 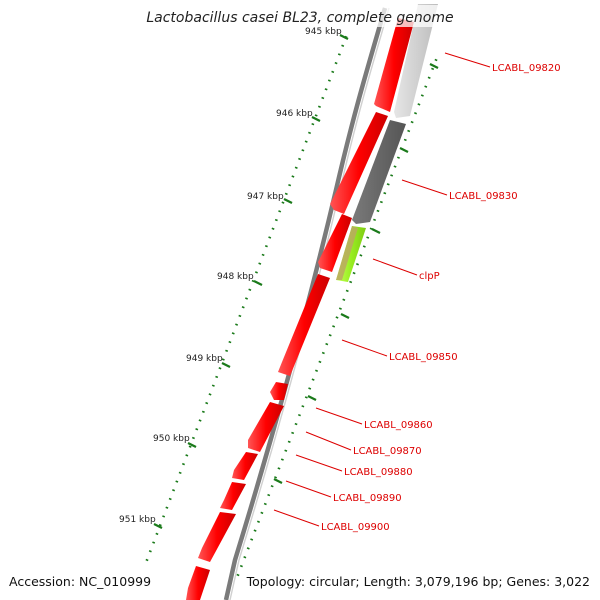 I want to click on reverse-strand-genes, so click(x=387, y=143).